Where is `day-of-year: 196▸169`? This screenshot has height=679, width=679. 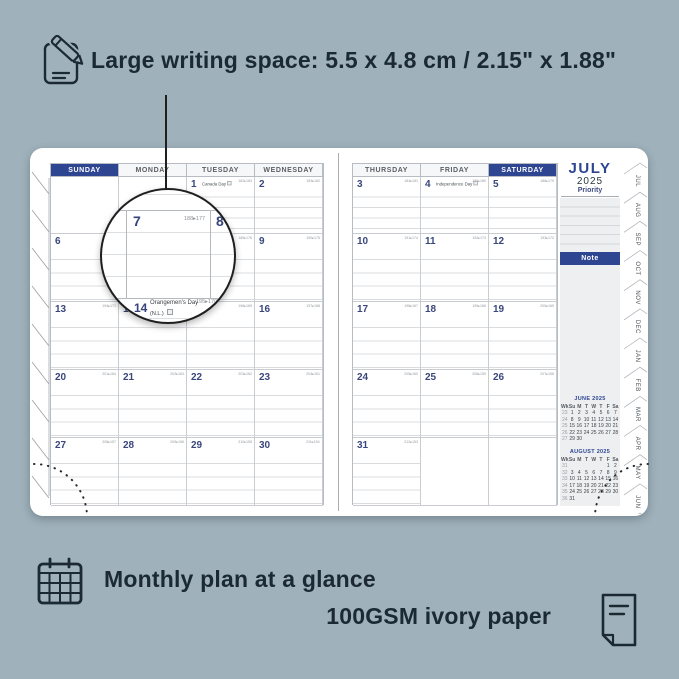
day-of-year: 196▸169 is located at coordinates (245, 306).